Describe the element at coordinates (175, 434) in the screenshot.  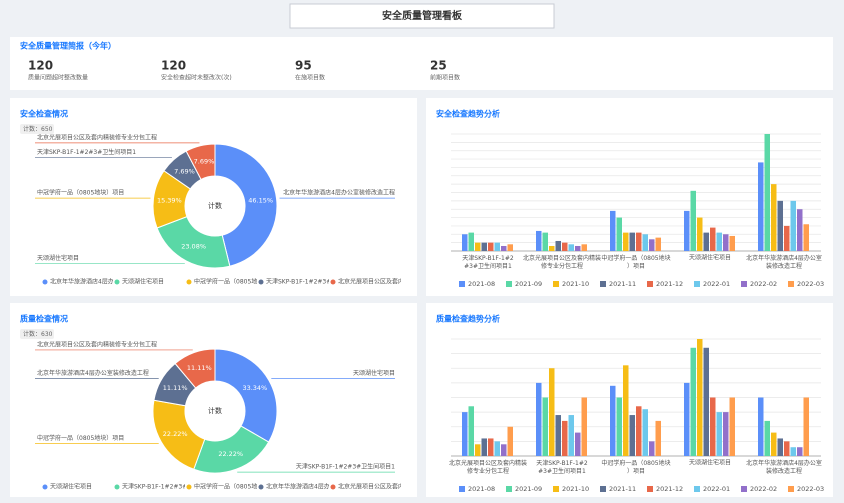
I see `slice-label: 22.22%` at that location.